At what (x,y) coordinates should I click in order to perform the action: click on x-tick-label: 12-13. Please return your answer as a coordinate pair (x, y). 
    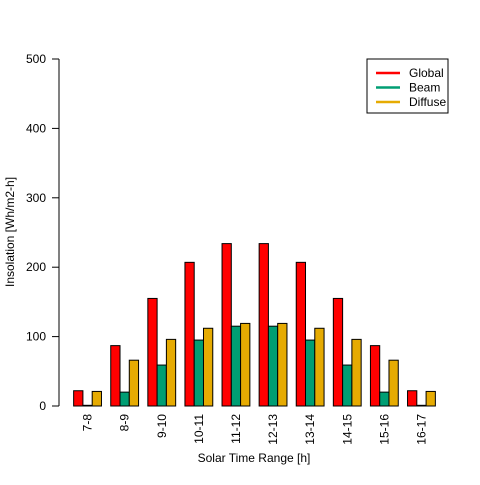
    Looking at the image, I should click on (273, 429).